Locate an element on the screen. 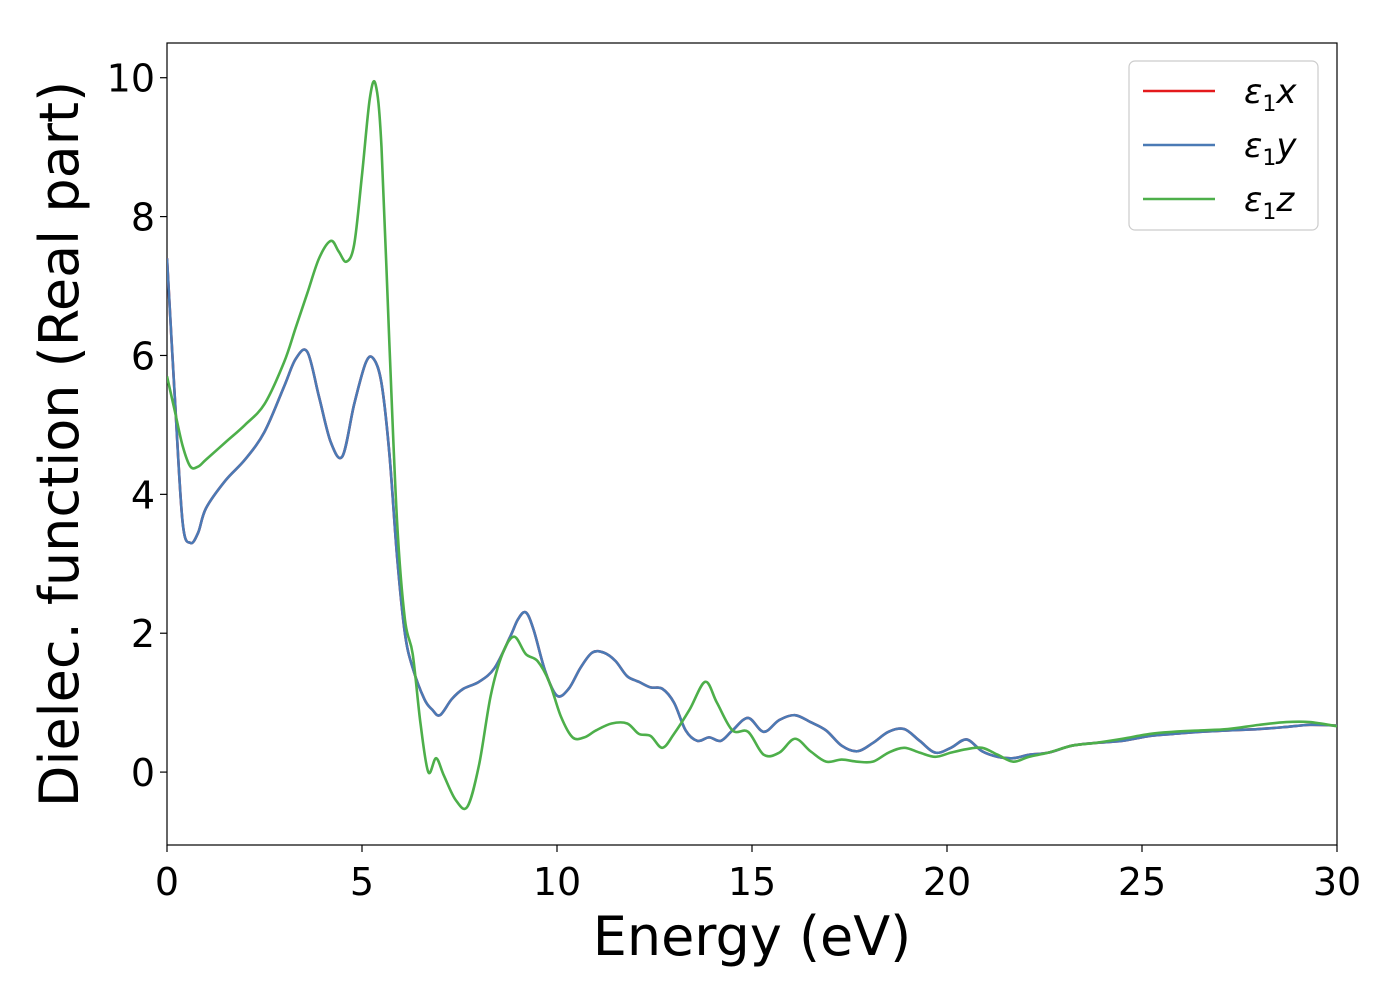 Image resolution: width=1400 pixels, height=1000 pixels. y-tick-label: 8 is located at coordinates (143, 218).